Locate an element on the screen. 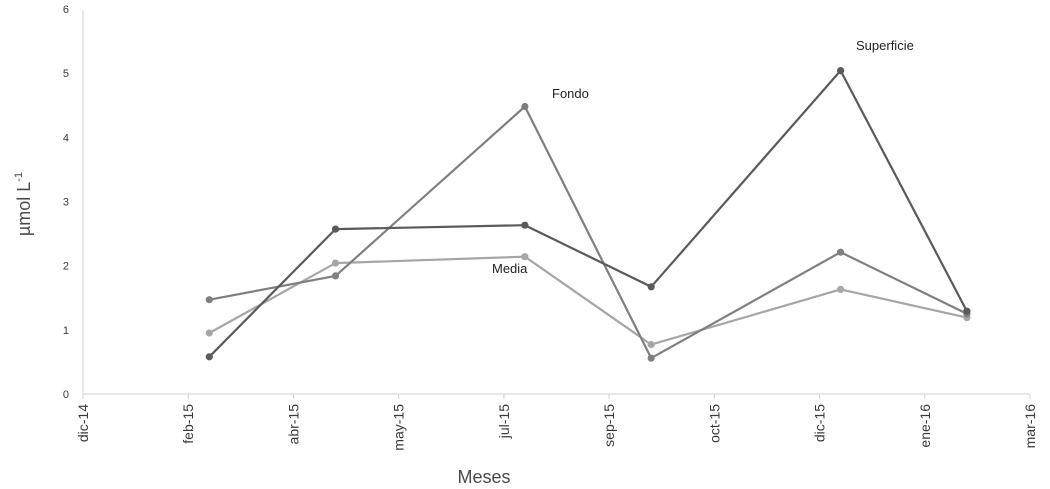  y-tick-label: 6 is located at coordinates (66, 10).